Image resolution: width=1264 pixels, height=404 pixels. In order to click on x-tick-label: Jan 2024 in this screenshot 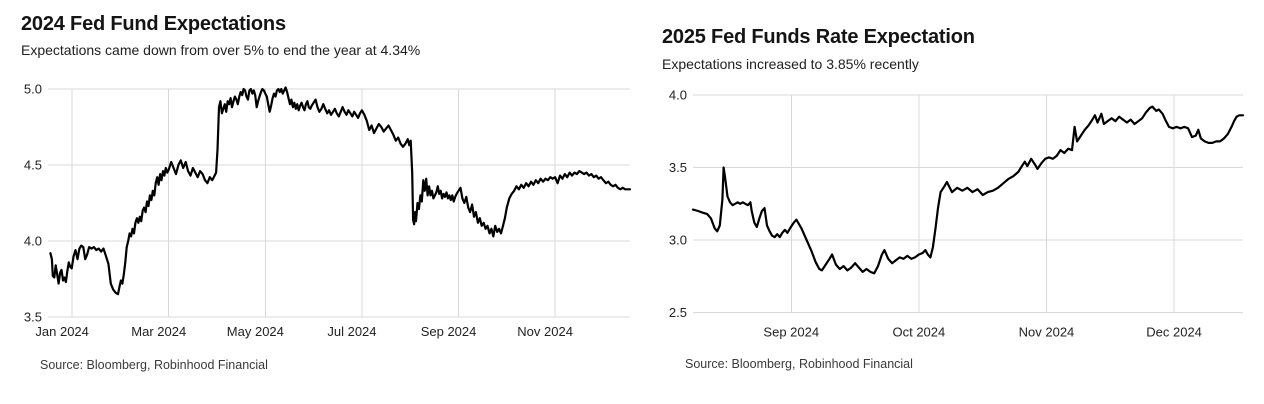, I will do `click(62, 331)`.